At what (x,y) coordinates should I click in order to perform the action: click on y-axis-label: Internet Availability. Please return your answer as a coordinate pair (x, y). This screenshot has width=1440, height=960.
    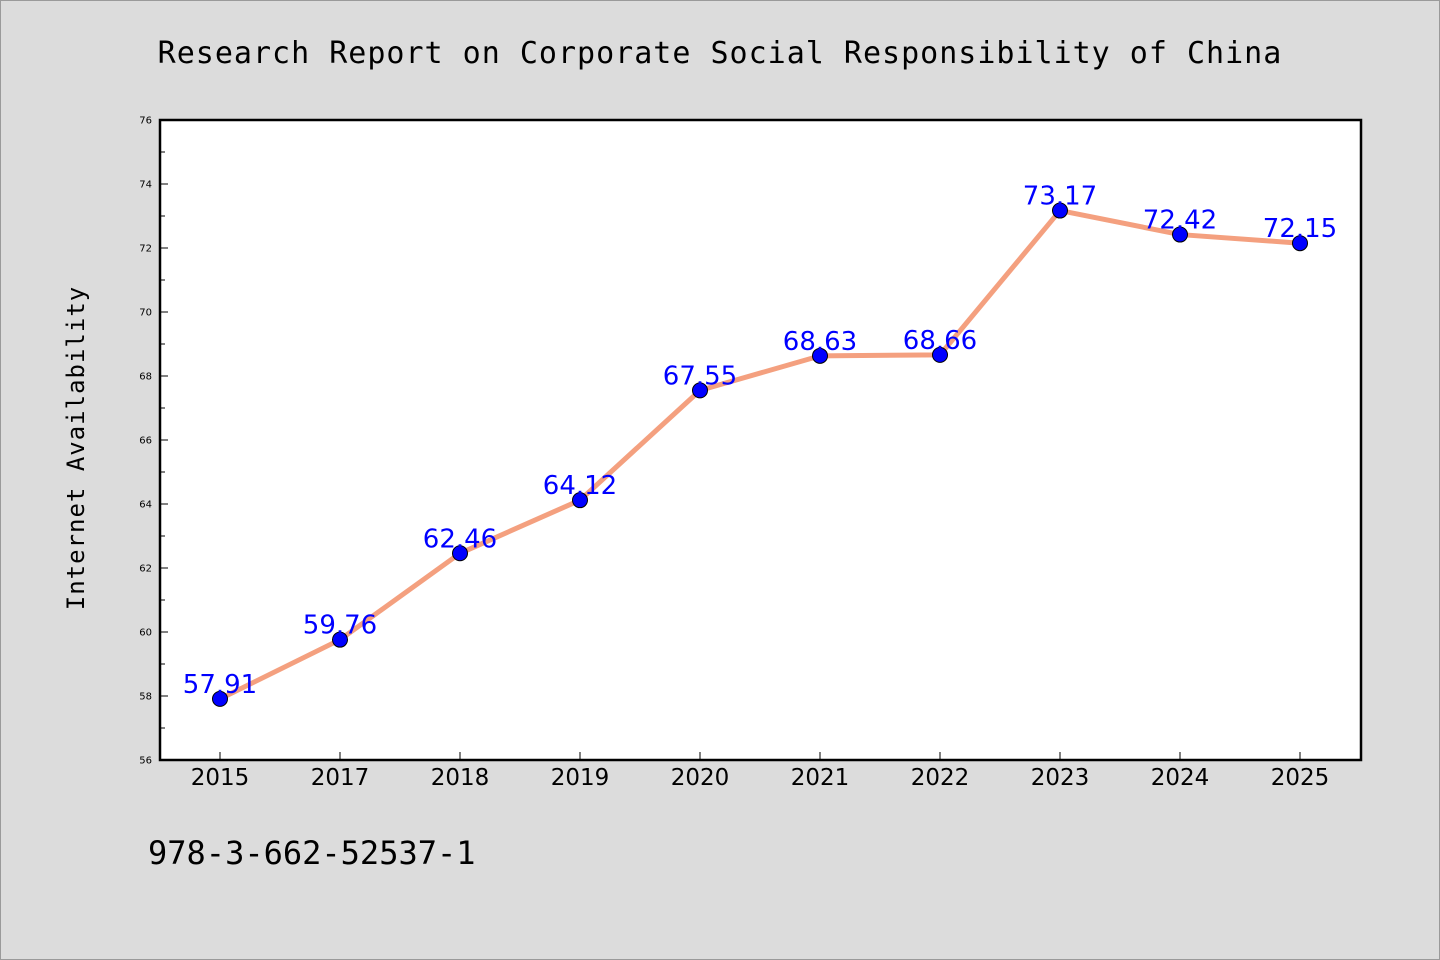
    Looking at the image, I should click on (76, 448).